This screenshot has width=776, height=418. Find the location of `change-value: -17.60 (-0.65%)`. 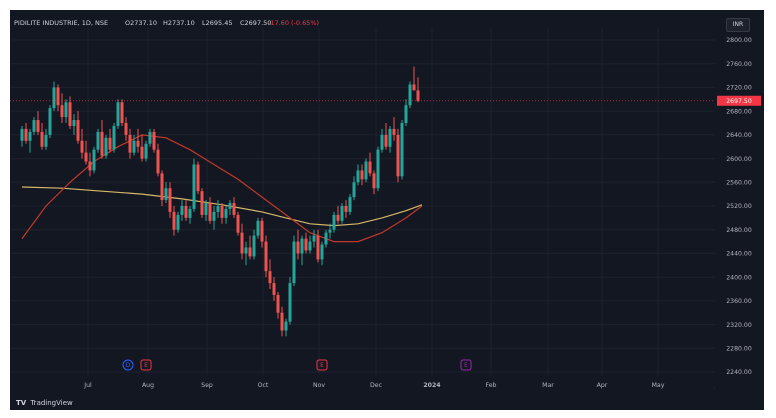

change-value: -17.60 (-0.65%) is located at coordinates (294, 23).